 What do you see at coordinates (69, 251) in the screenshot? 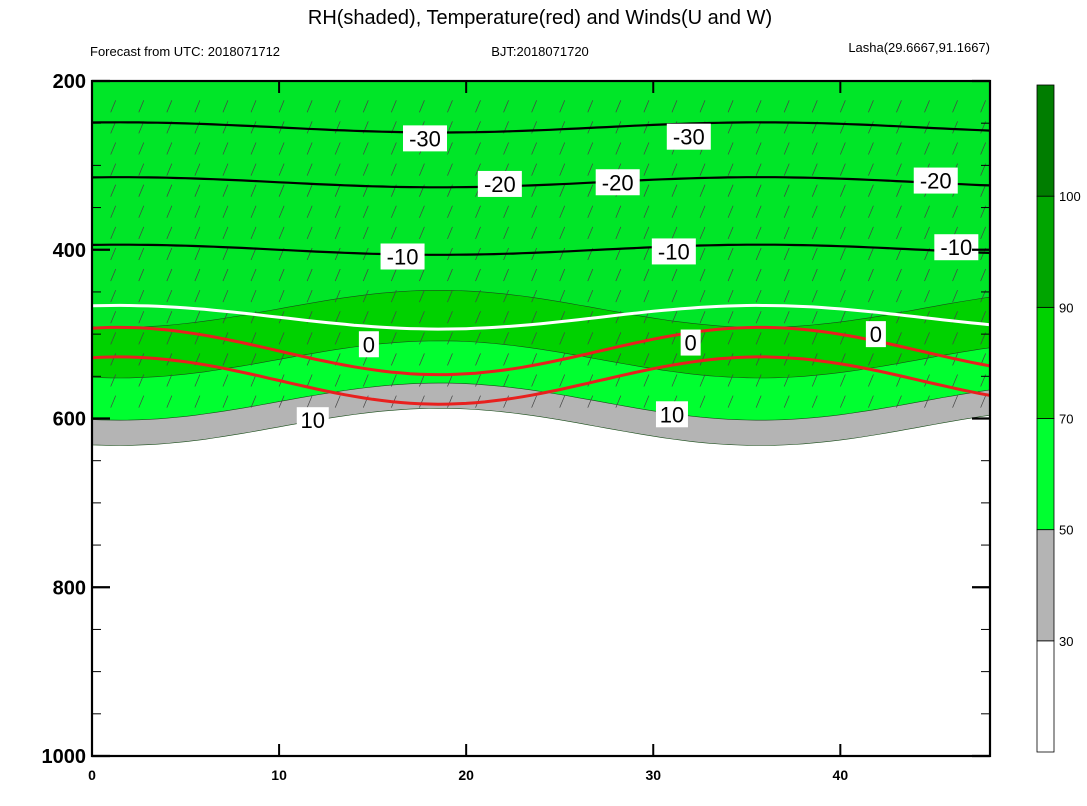
I see `y-tick-label: 400` at bounding box center [69, 251].